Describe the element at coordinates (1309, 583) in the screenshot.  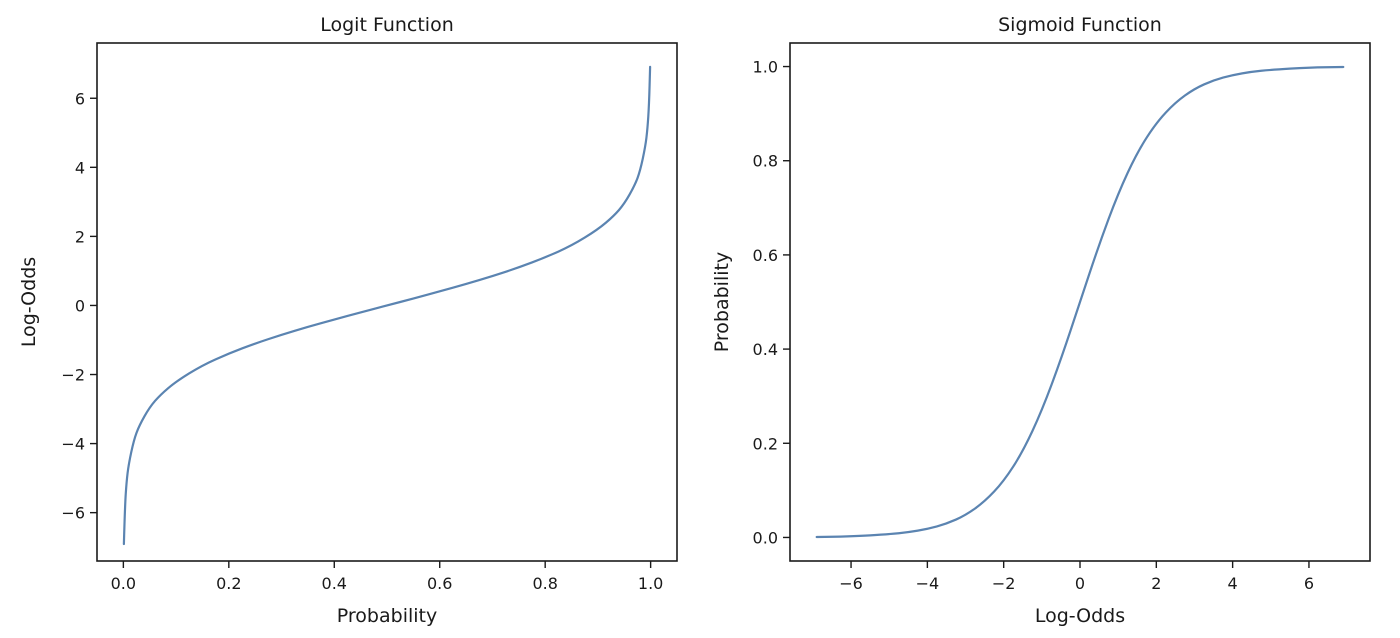
I see `x-tick-label: 6` at that location.